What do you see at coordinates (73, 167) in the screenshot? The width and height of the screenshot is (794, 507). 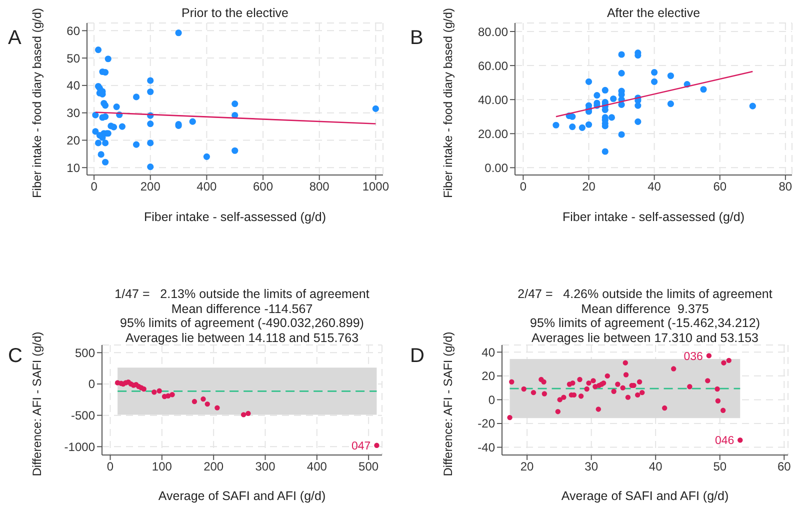 I see `y-tick-label: 10` at bounding box center [73, 167].